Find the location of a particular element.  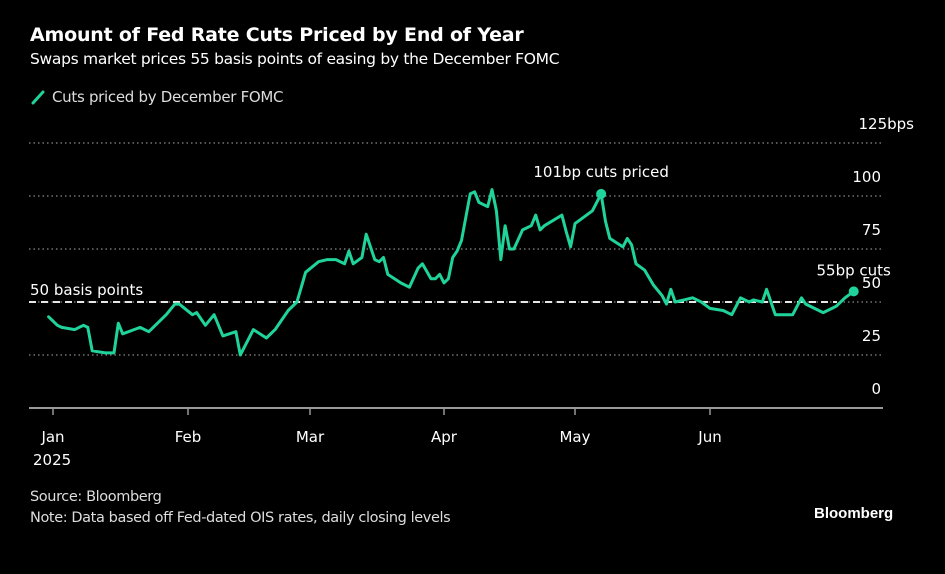

x-tick-sublabel: 2025 is located at coordinates (52, 460).